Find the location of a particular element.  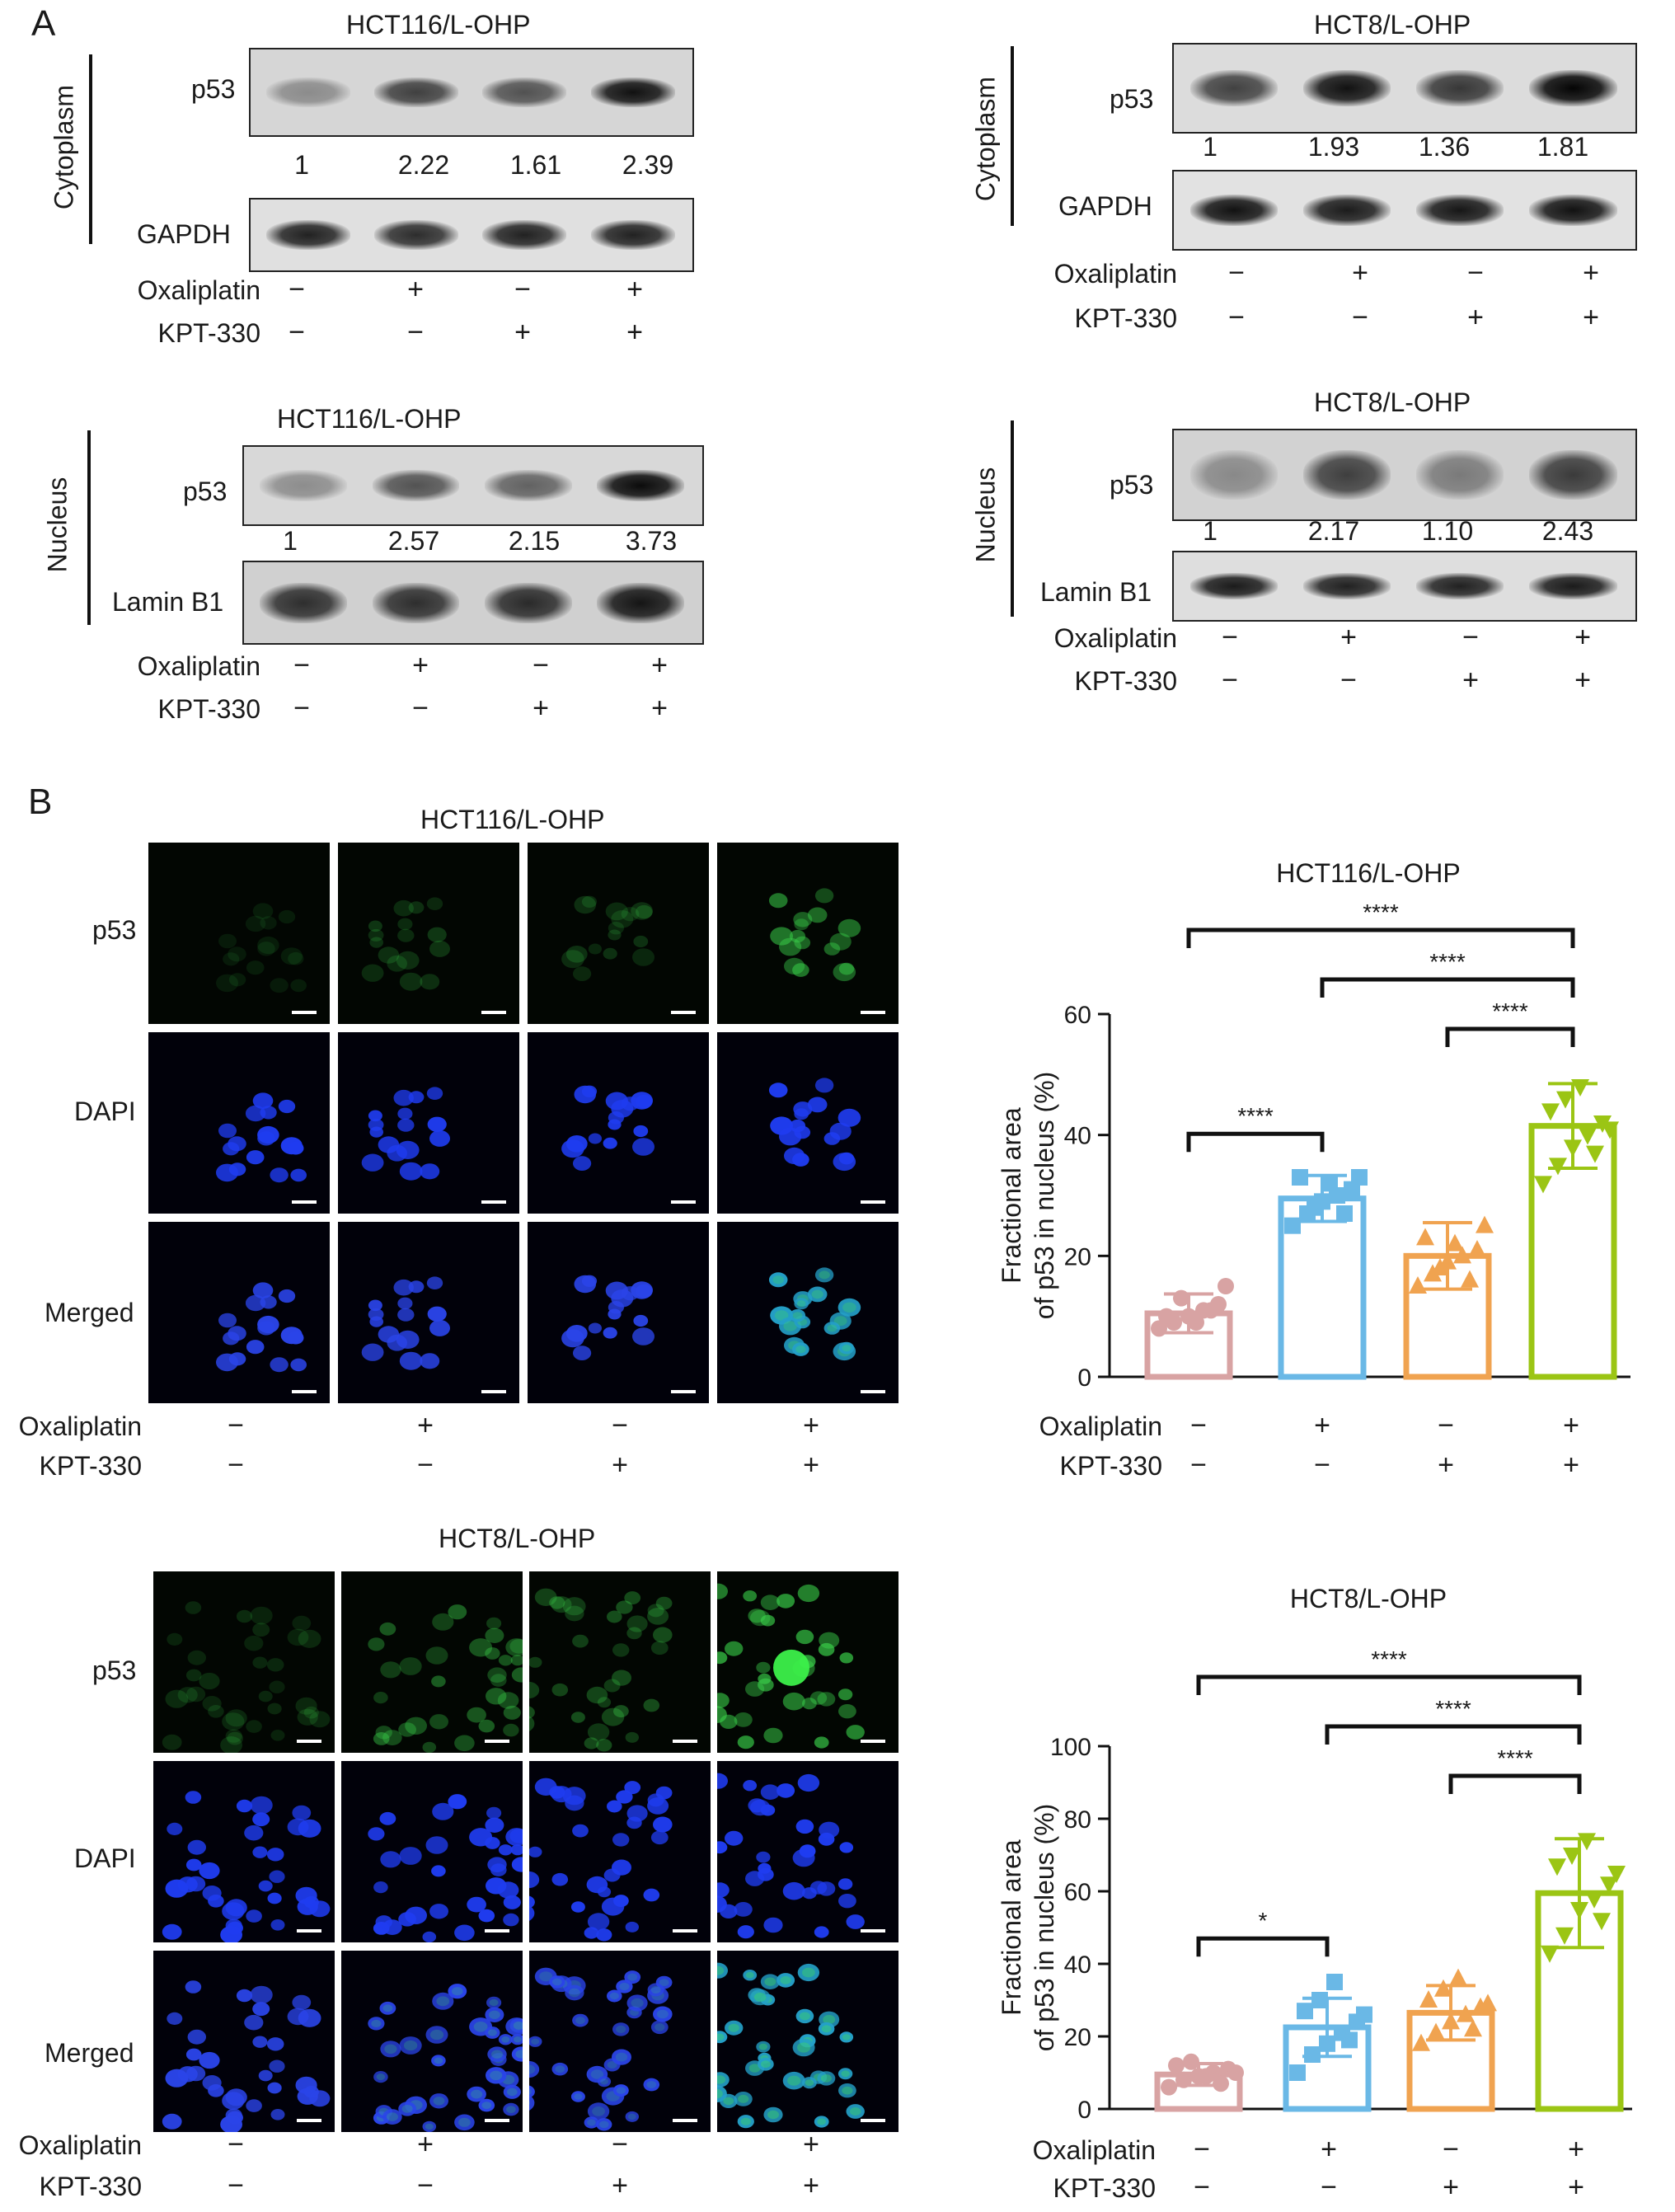

if-row-label-merged: Merged is located at coordinates (89, 2053).